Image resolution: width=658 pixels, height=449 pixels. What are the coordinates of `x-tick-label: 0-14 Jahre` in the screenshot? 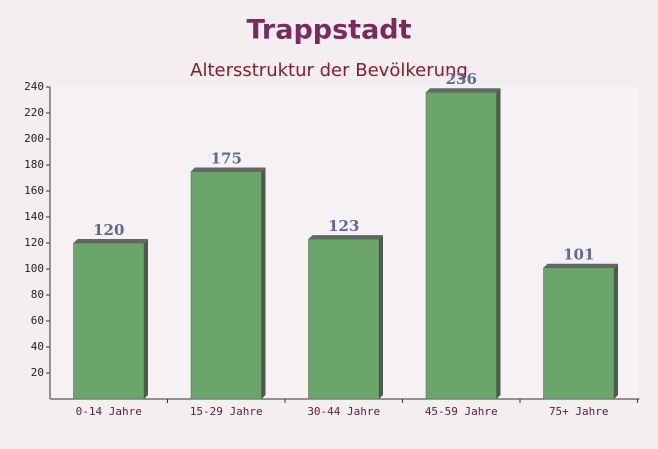 It's located at (109, 411).